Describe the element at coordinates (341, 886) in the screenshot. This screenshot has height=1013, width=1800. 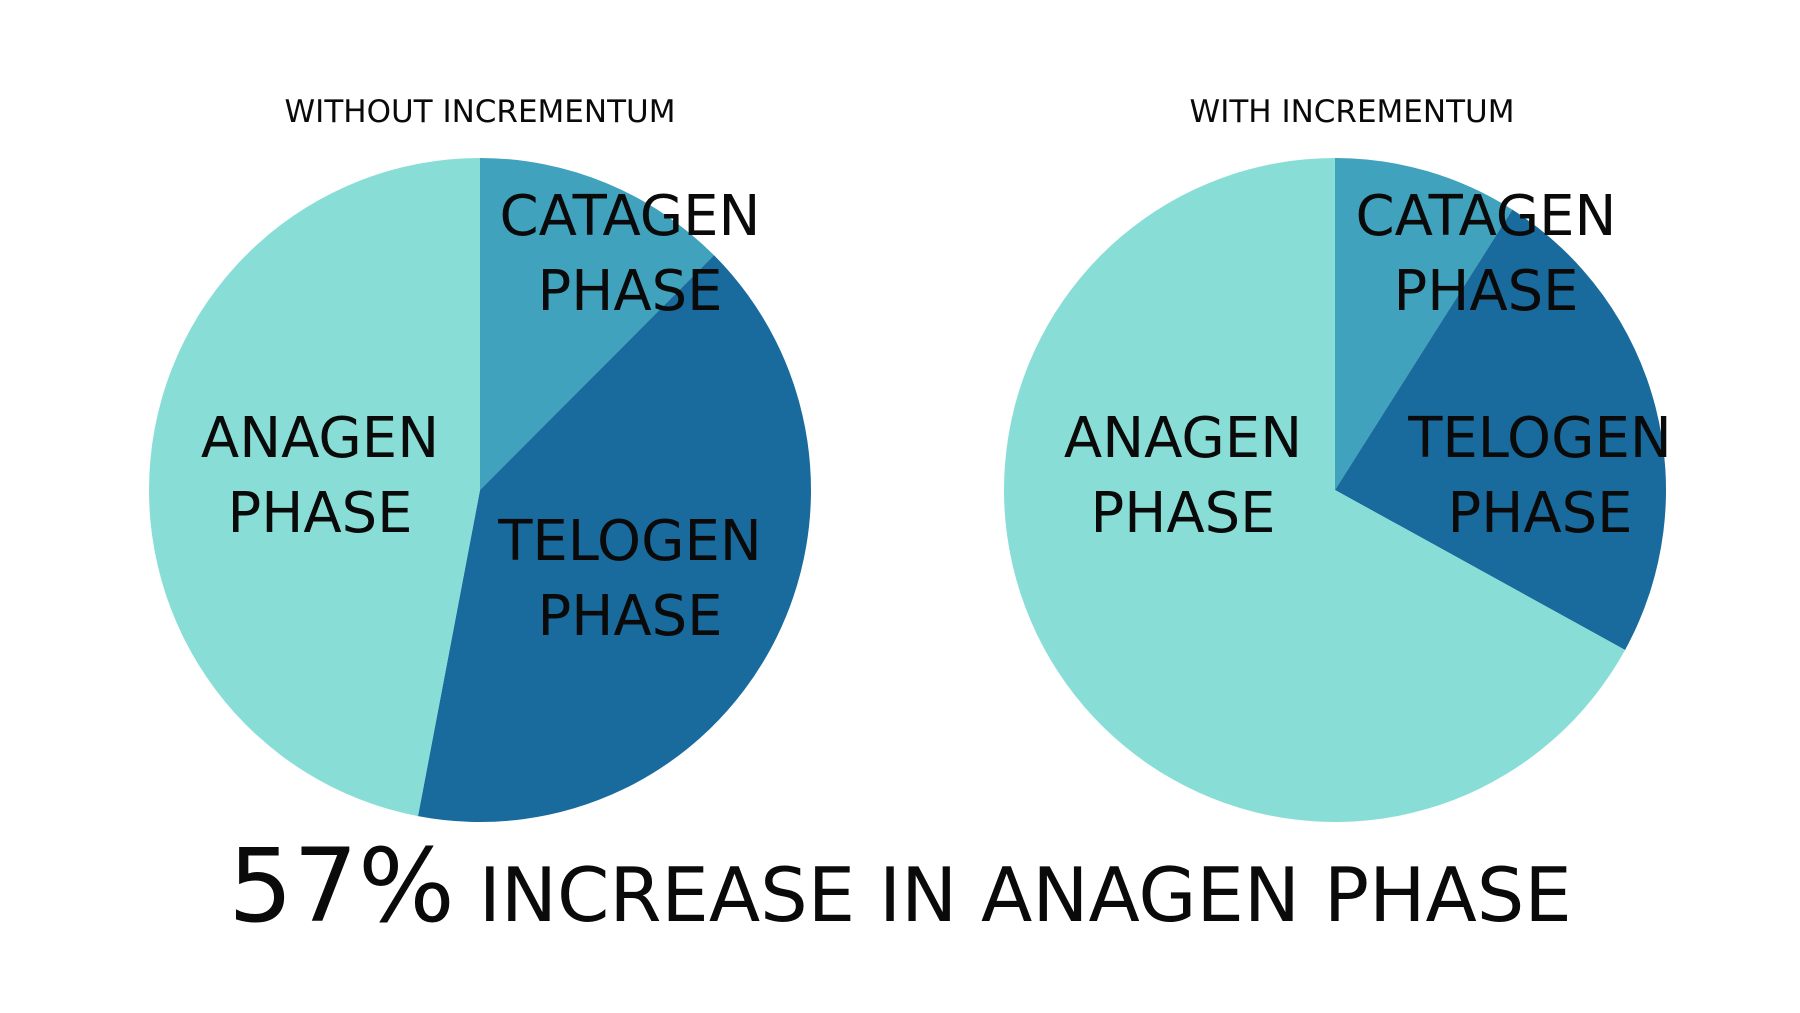
I see `headline-percent: 57%` at that location.